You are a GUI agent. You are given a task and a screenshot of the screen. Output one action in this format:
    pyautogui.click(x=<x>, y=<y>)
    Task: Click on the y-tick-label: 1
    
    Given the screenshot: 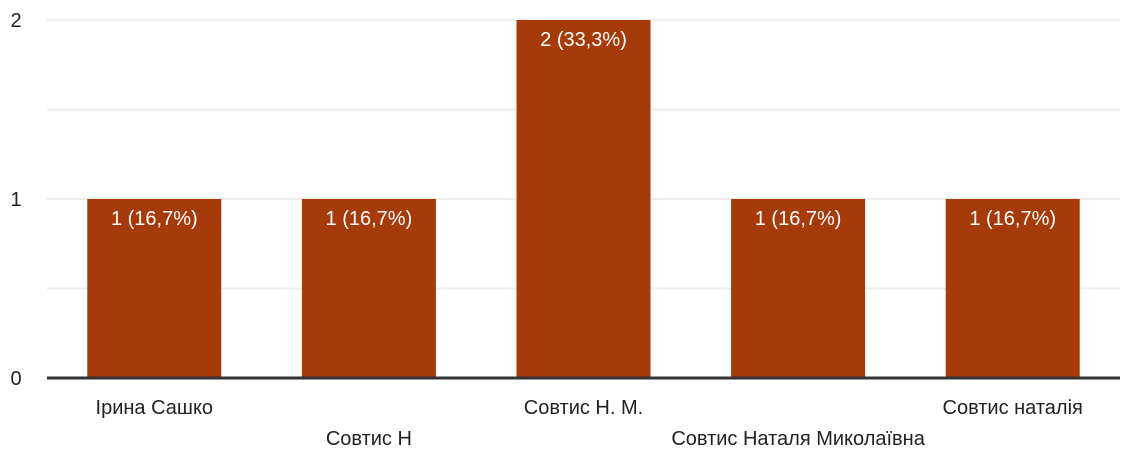 What is the action you would take?
    pyautogui.click(x=15, y=200)
    